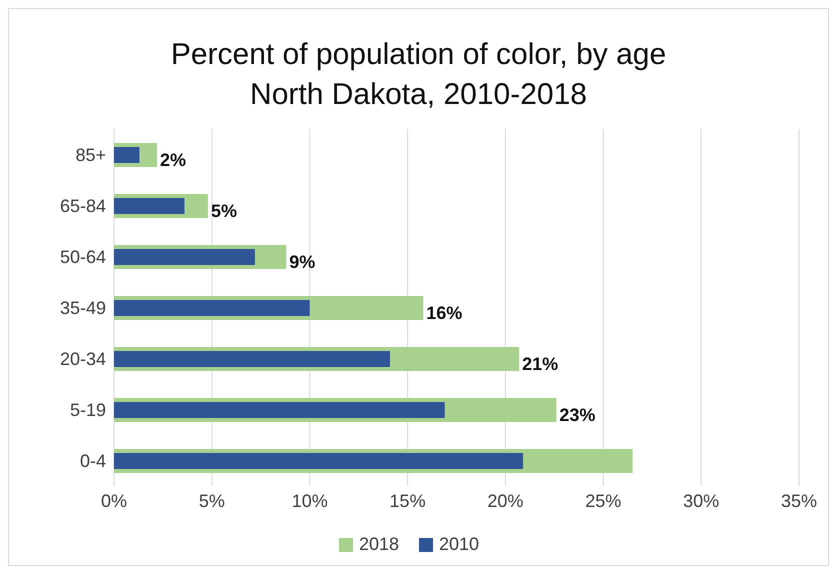  What do you see at coordinates (701, 500) in the screenshot?
I see `x-tick-label: 30%` at bounding box center [701, 500].